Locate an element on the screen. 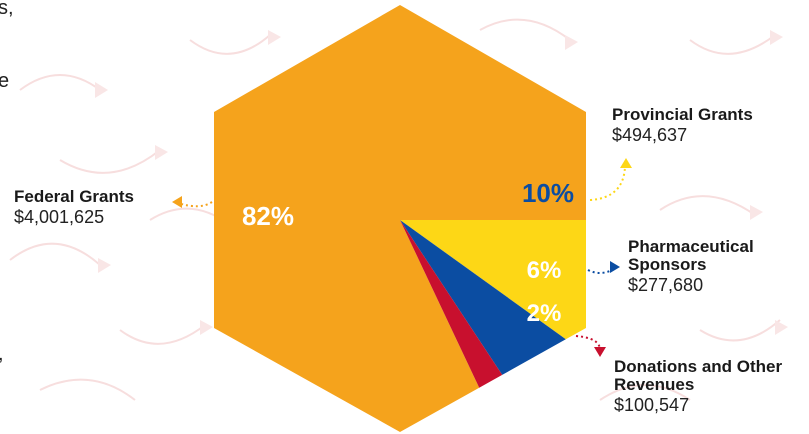 Image resolution: width=809 pixels, height=434 pixels. slice-provincial-grants is located at coordinates (493, 280).